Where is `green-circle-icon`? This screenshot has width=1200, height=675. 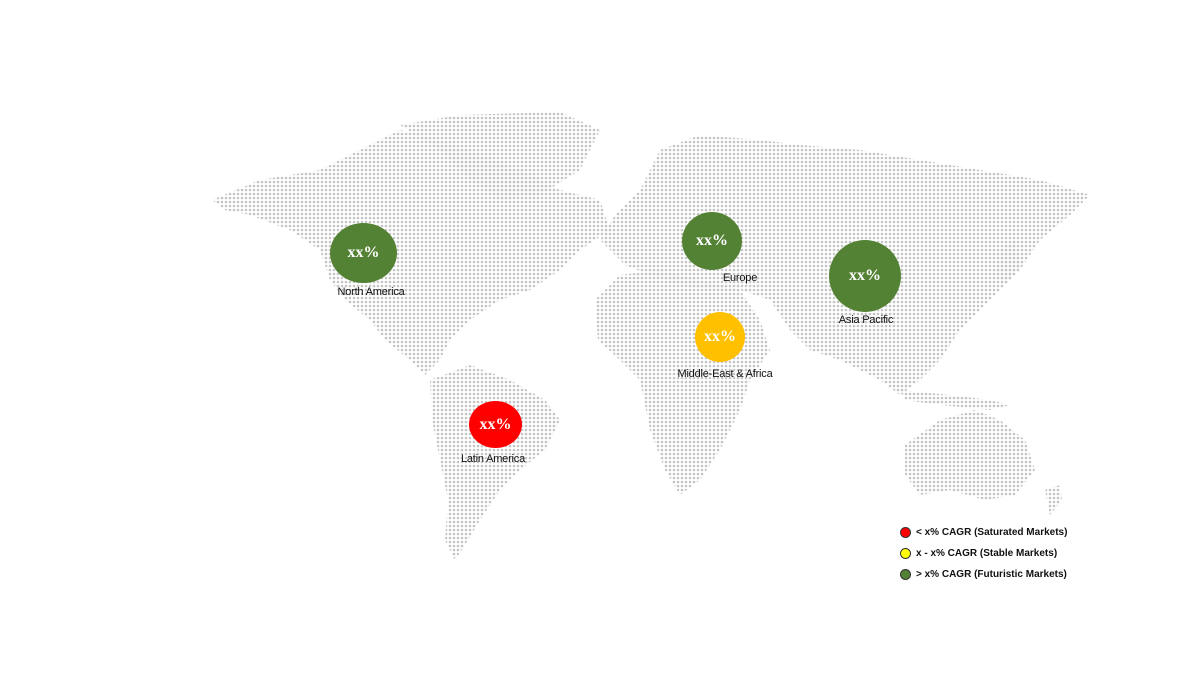
green-circle-icon is located at coordinates (905, 574).